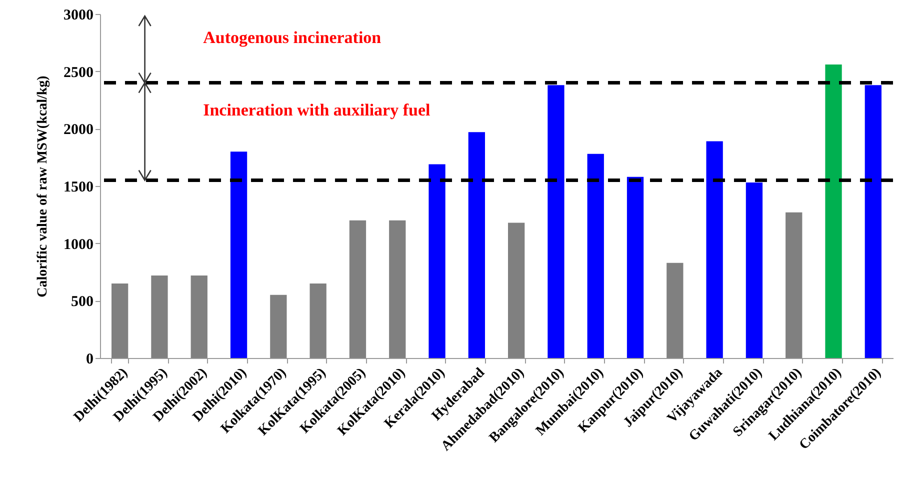  What do you see at coordinates (79, 244) in the screenshot?
I see `y-tick-label: 1000` at bounding box center [79, 244].